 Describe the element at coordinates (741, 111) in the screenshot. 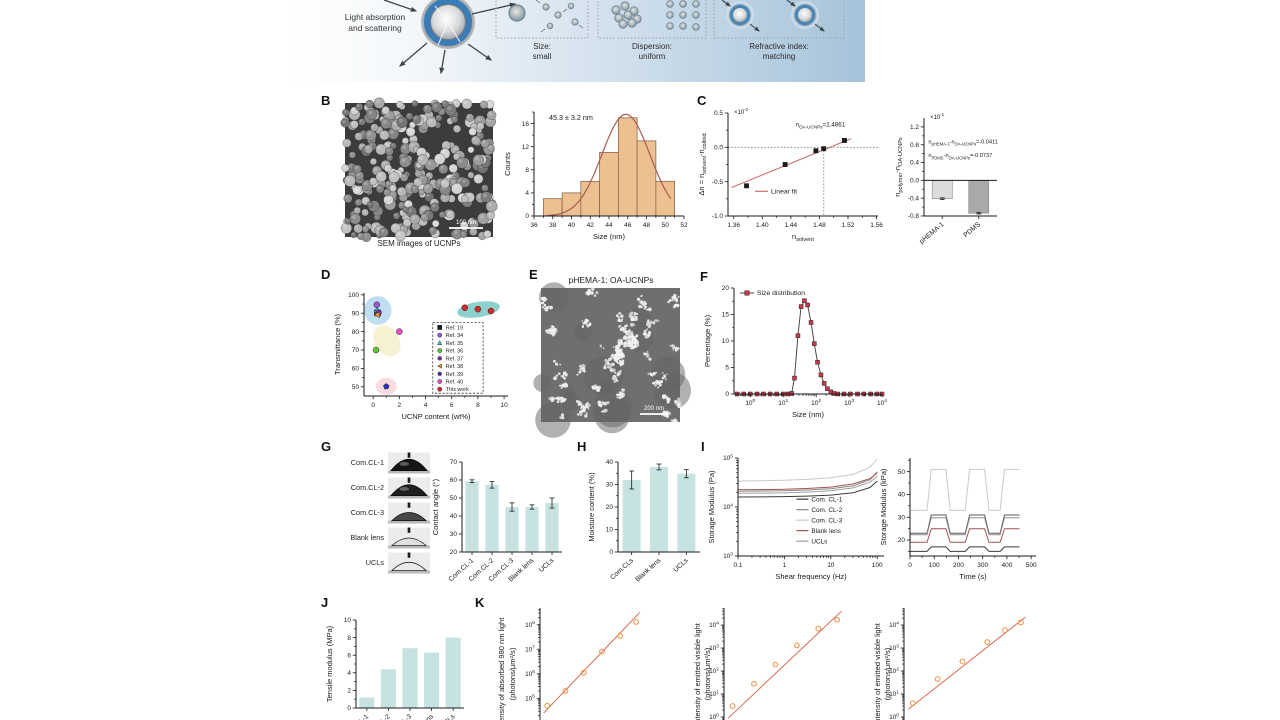

I see `svg-text: ×10⁻²` at that location.